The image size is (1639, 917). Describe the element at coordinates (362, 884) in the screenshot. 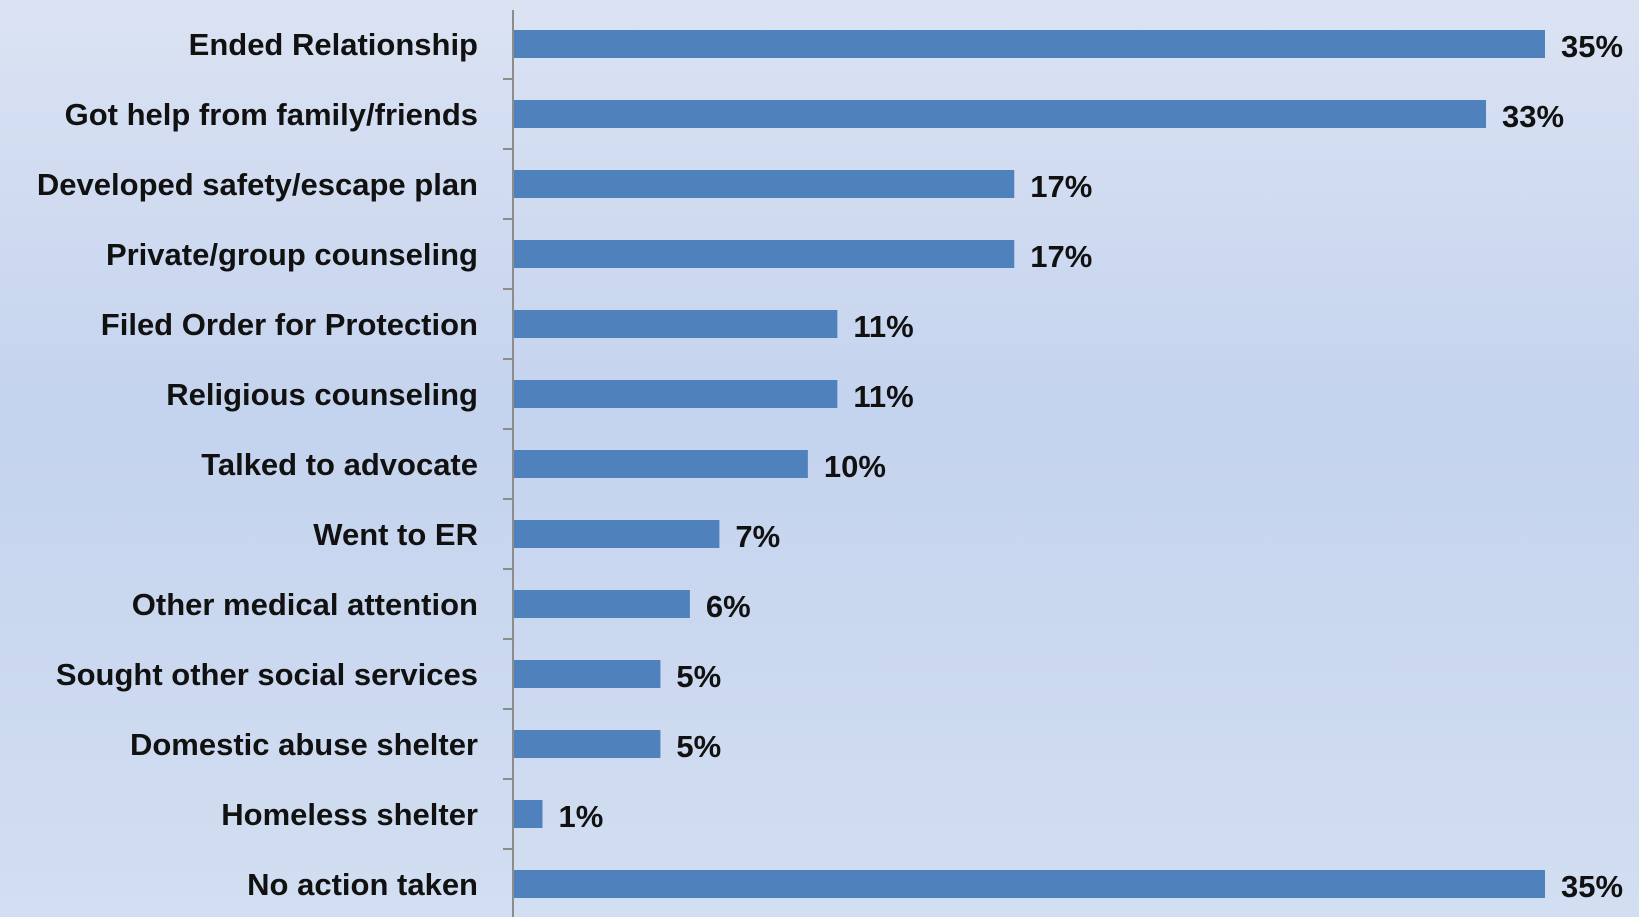

I see `category-label: No action taken` at that location.